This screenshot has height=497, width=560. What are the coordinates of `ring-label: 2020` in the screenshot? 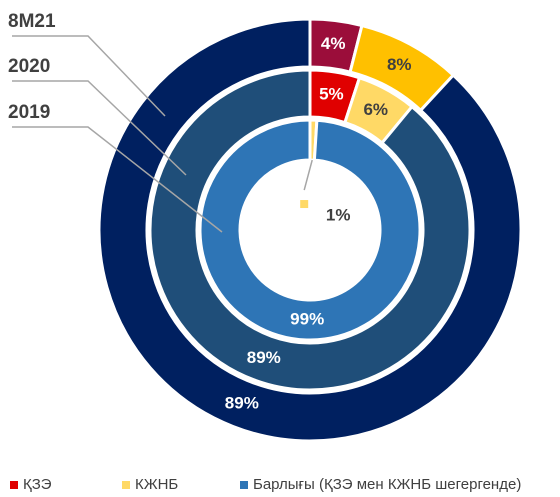 It's located at (29, 66).